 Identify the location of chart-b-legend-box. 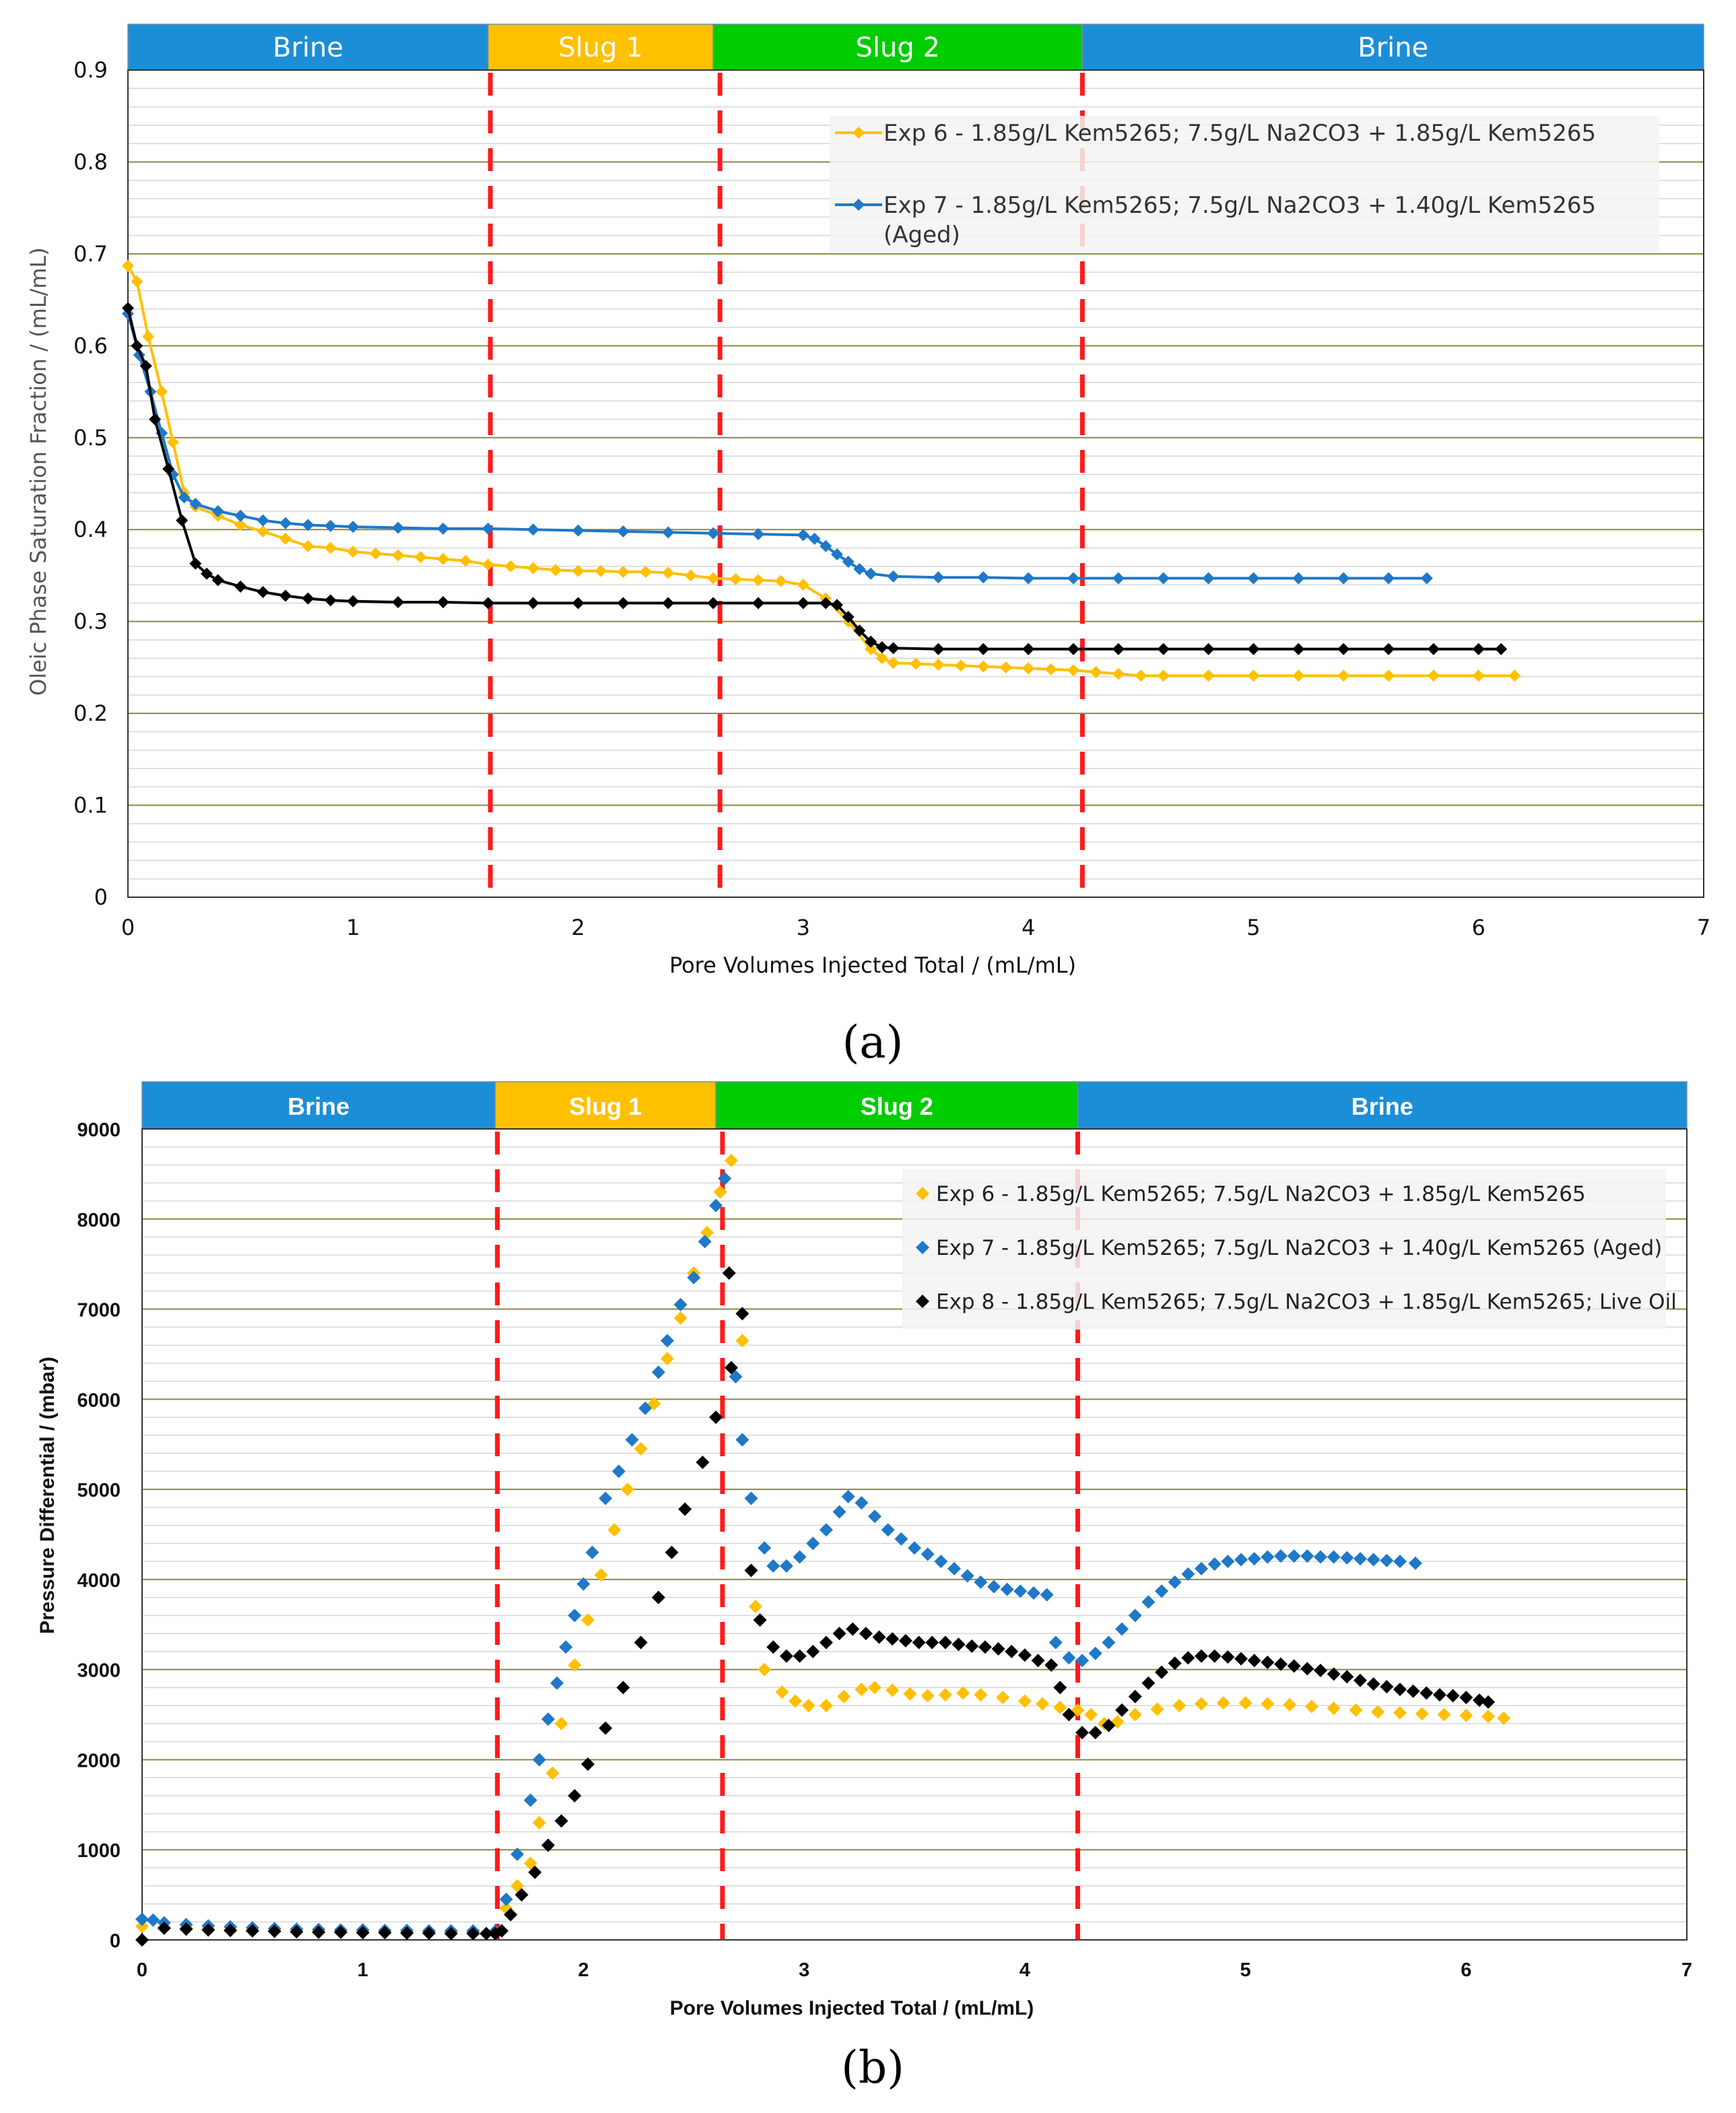
(1284, 1249).